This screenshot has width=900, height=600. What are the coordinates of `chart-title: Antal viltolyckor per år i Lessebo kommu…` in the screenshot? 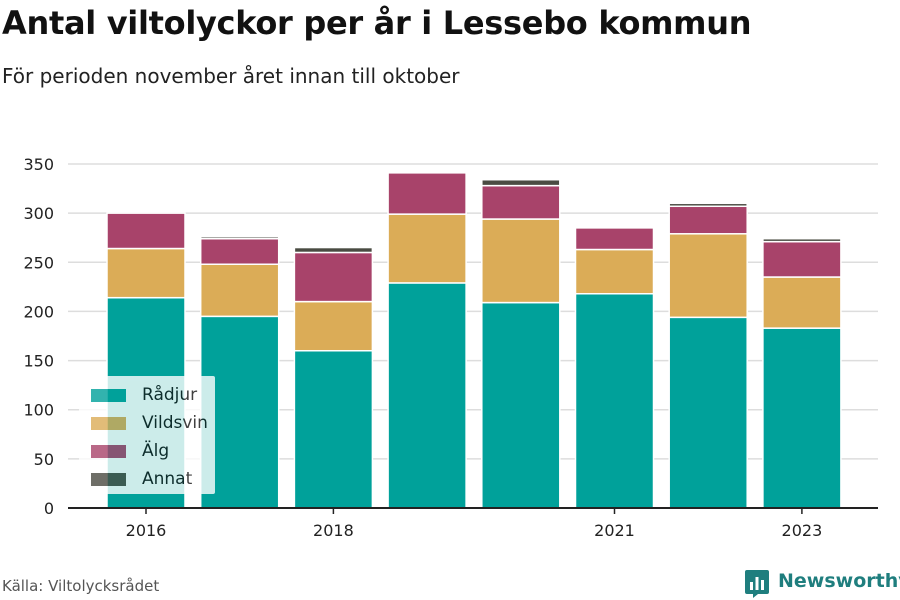 It's located at (377, 23).